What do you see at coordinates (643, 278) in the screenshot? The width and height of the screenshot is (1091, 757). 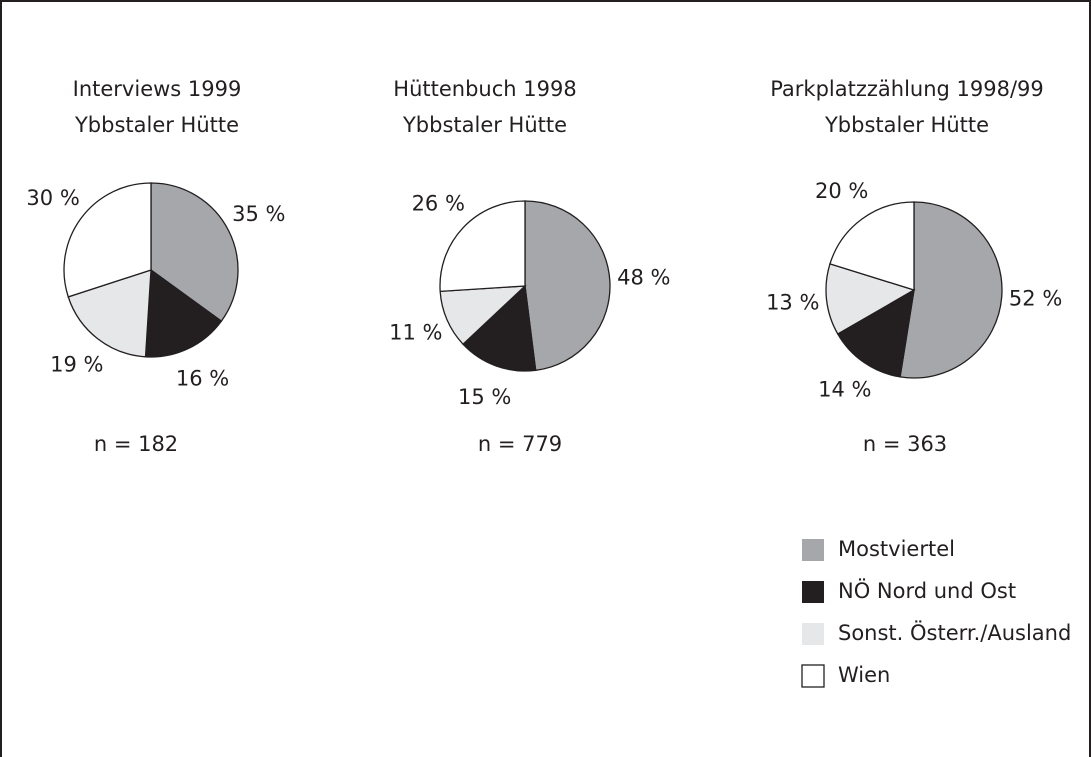 I see `value-label: 48 %` at bounding box center [643, 278].